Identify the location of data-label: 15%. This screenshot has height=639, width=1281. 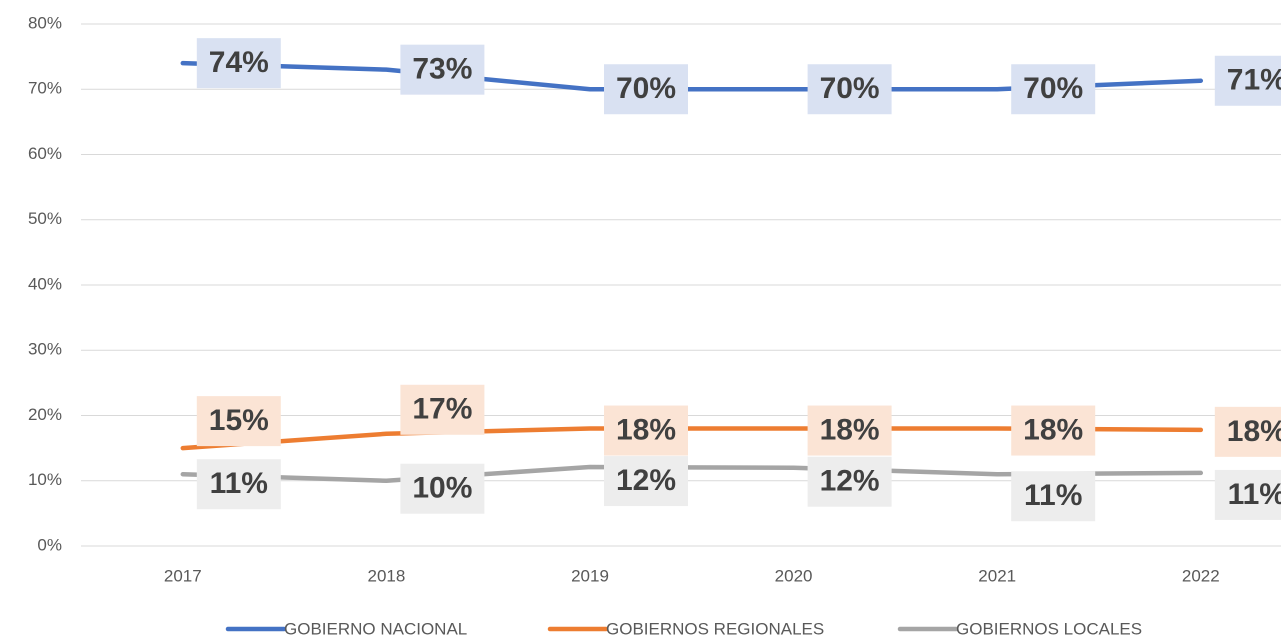
(239, 420).